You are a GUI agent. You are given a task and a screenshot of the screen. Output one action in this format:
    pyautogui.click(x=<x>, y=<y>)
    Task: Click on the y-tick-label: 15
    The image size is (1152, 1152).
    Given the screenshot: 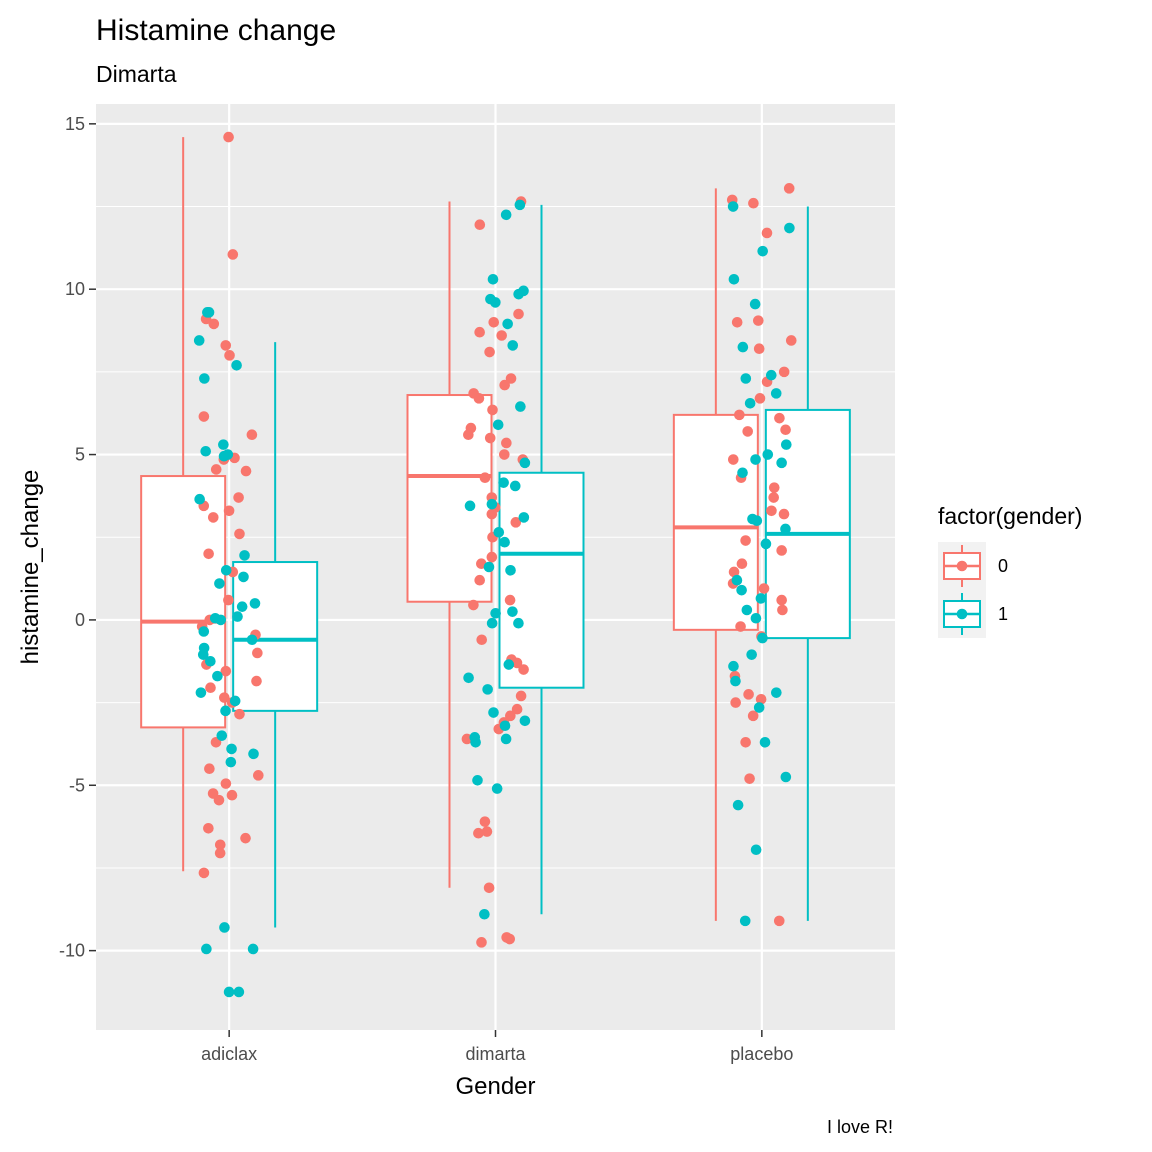 What is the action you would take?
    pyautogui.click(x=75, y=124)
    